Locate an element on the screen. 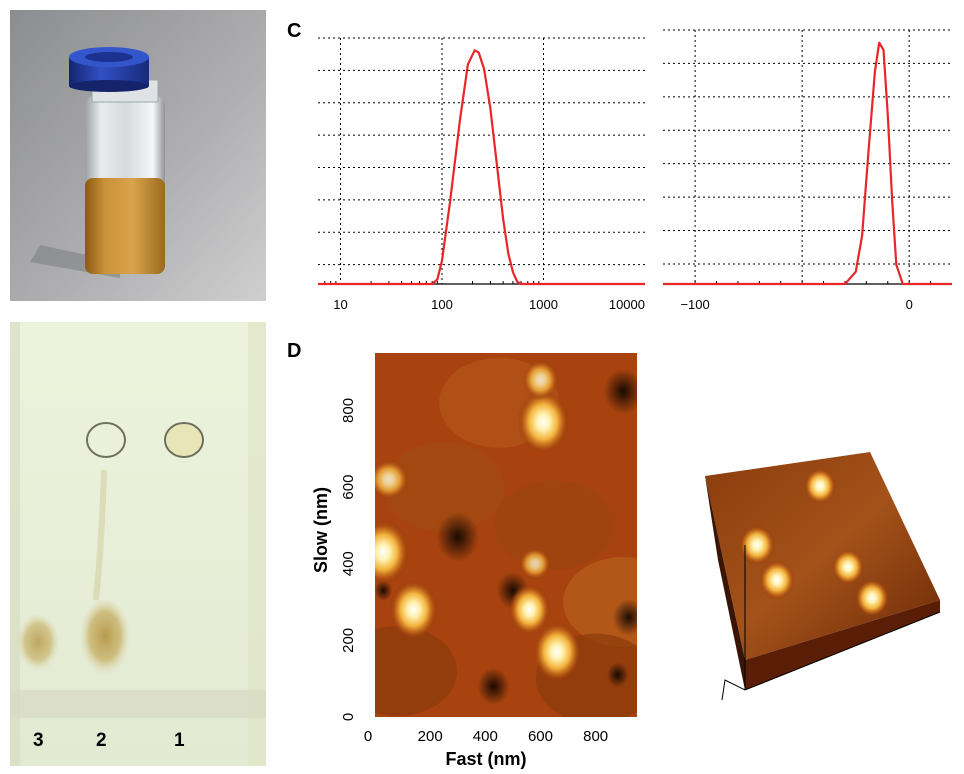 This screenshot has height=774, width=964. y-axis-title: Slow (nm) is located at coordinates (321, 530).